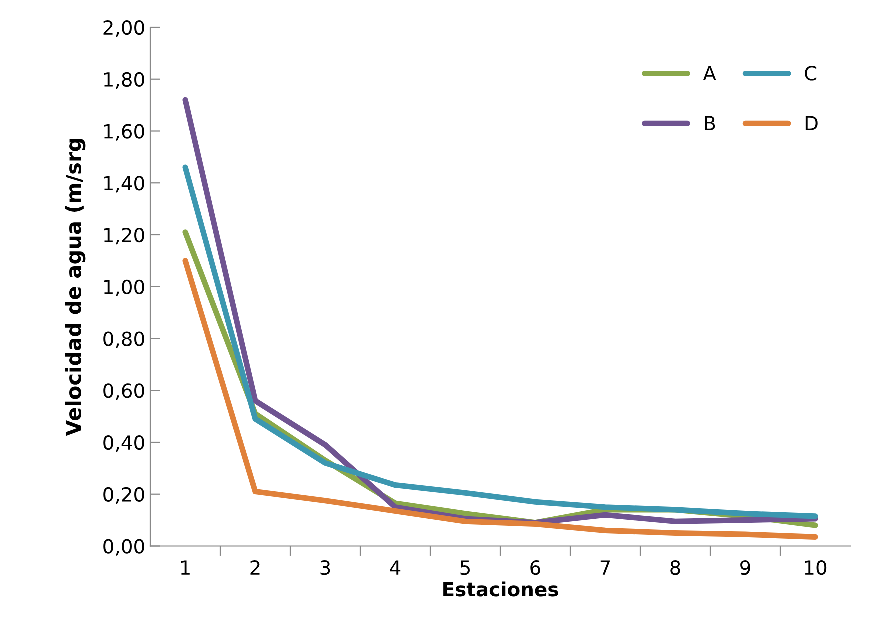 The height and width of the screenshot is (625, 875). I want to click on y-tick-label: 1,80, so click(124, 81).